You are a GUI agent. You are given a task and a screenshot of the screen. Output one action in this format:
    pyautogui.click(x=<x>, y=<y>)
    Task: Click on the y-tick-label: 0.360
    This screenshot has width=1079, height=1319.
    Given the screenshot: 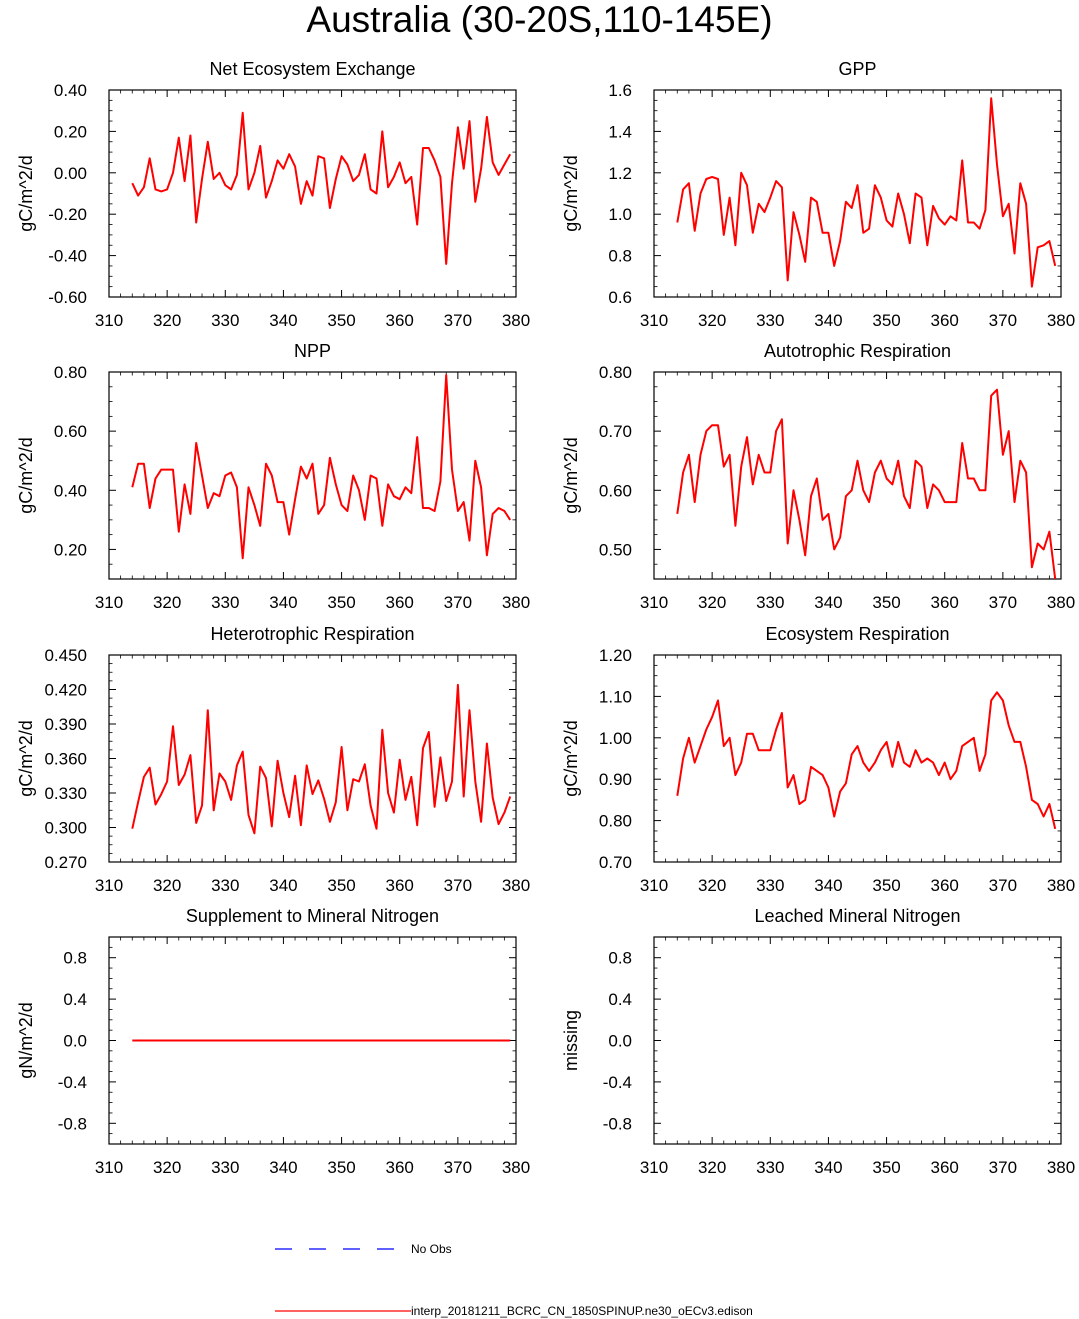 What is the action you would take?
    pyautogui.click(x=65, y=759)
    